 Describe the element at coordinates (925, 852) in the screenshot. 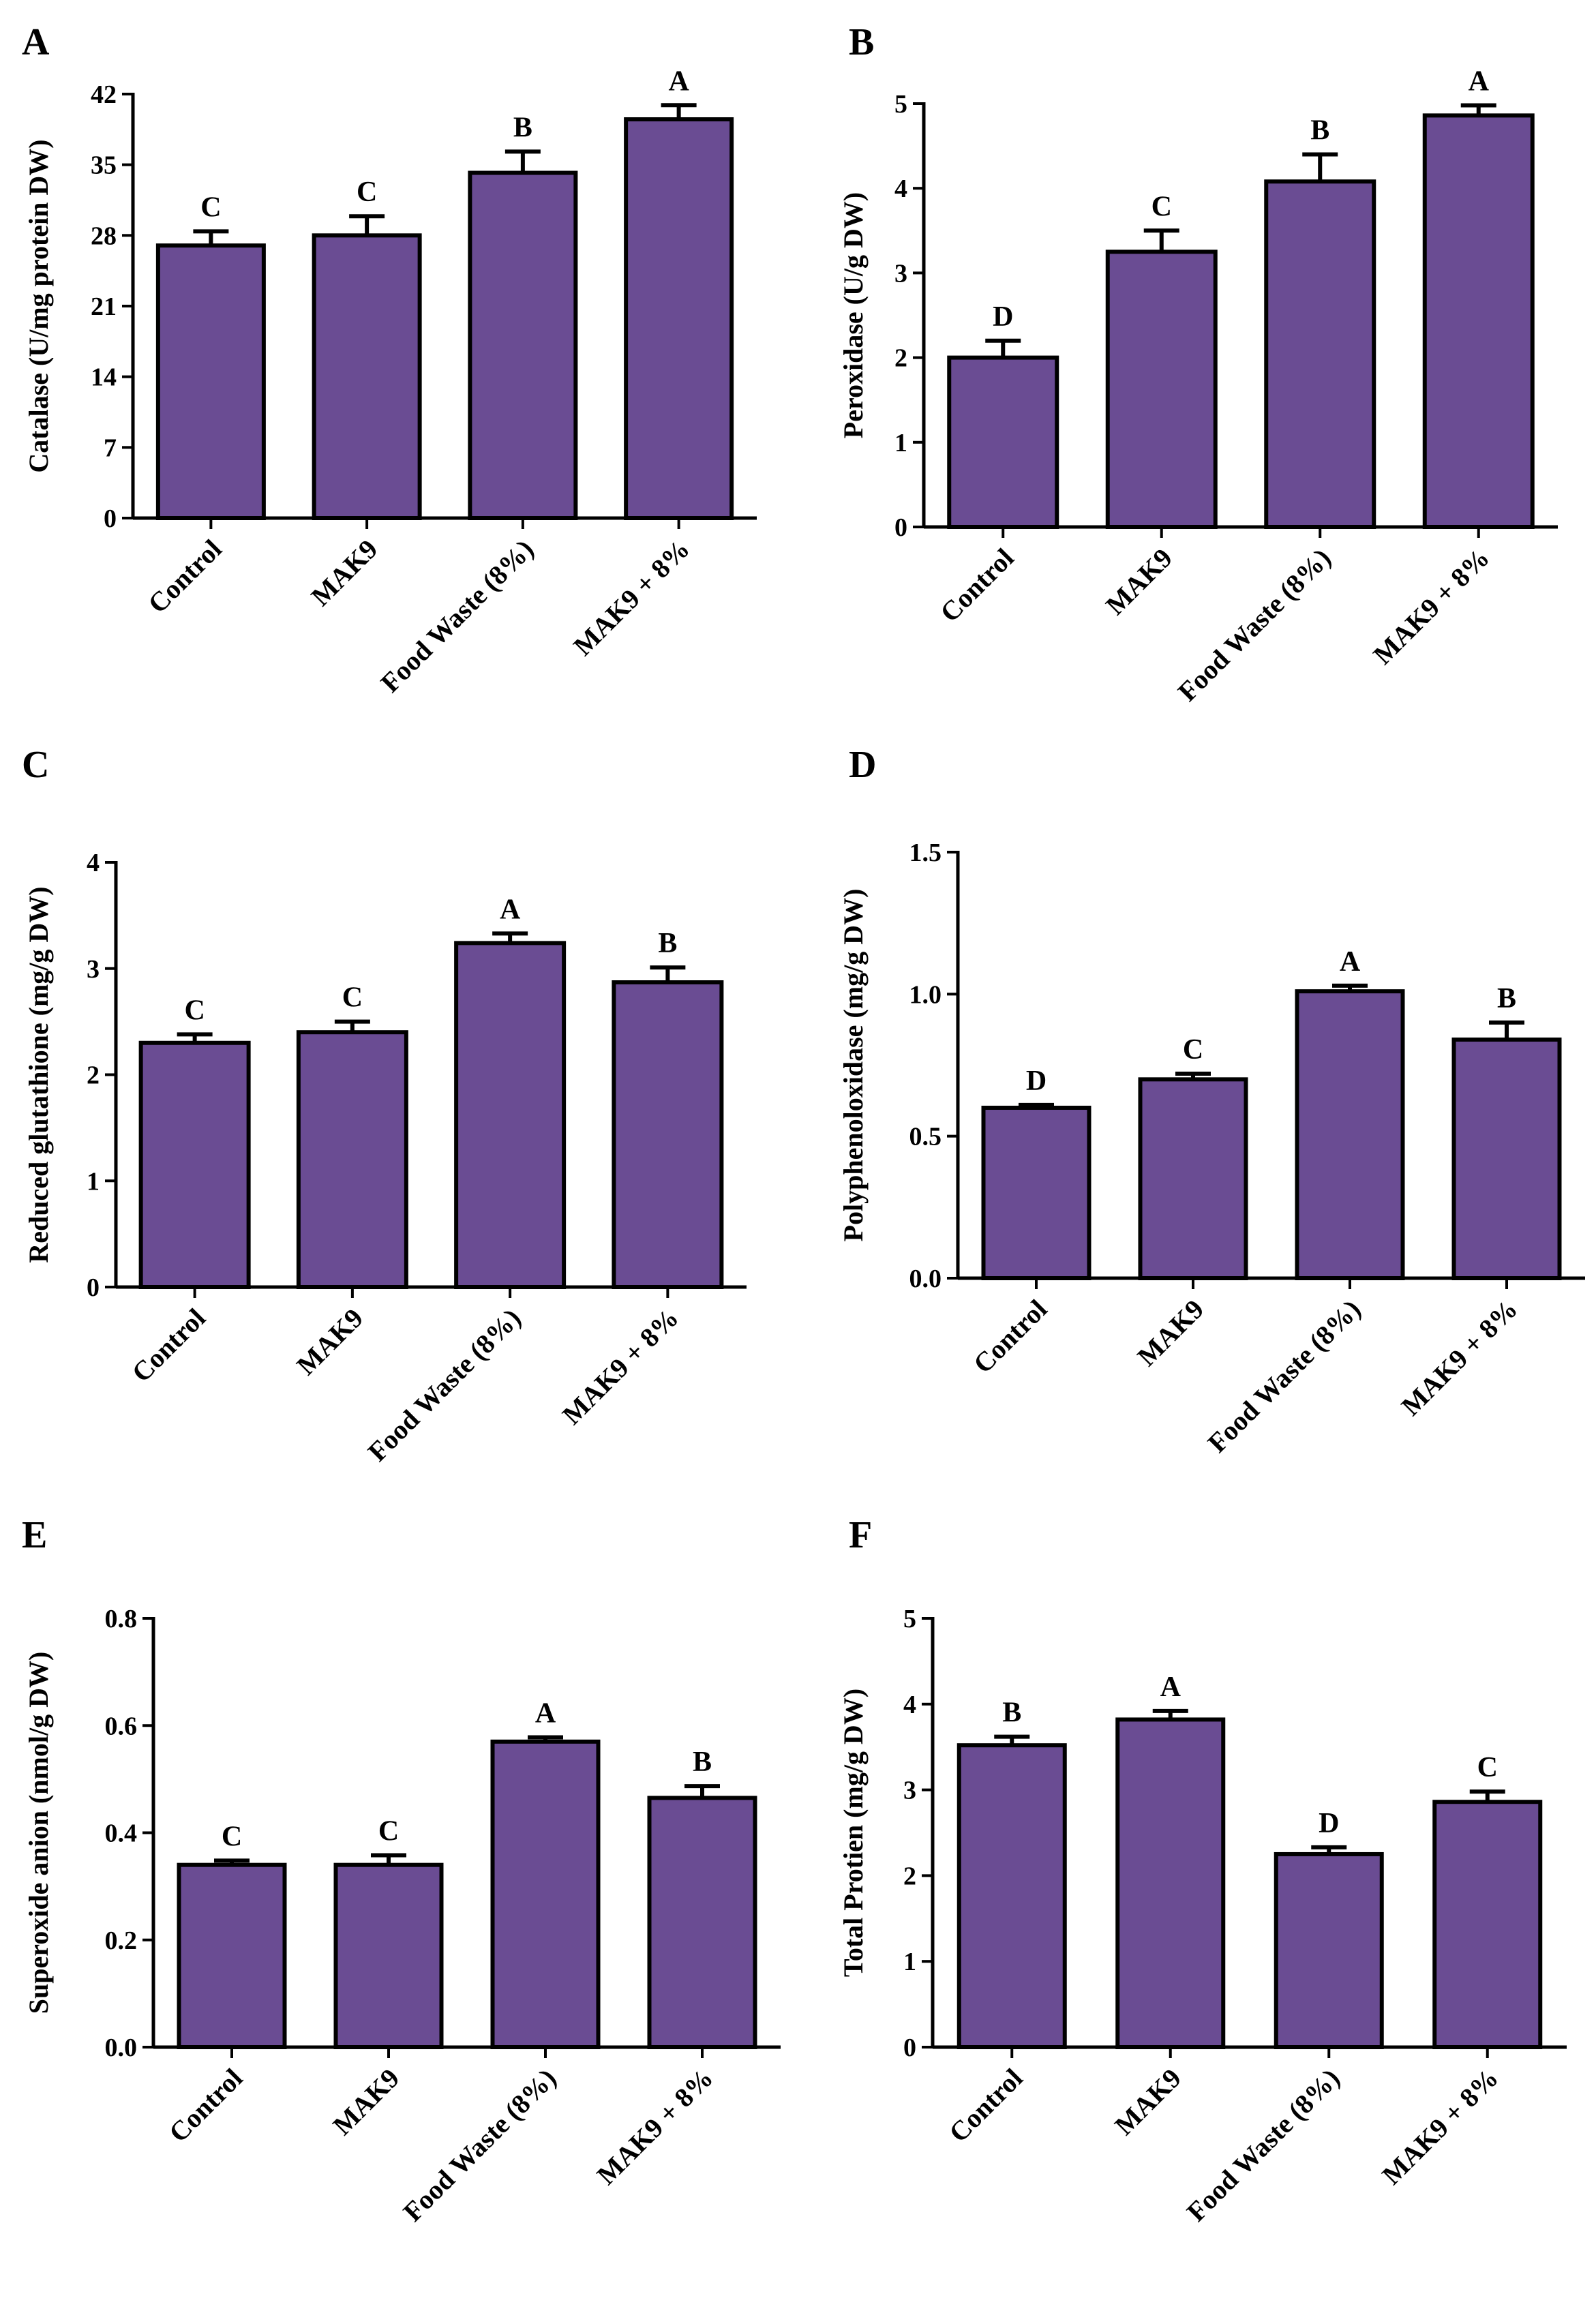

I see `y-tick-label: 1.5` at that location.